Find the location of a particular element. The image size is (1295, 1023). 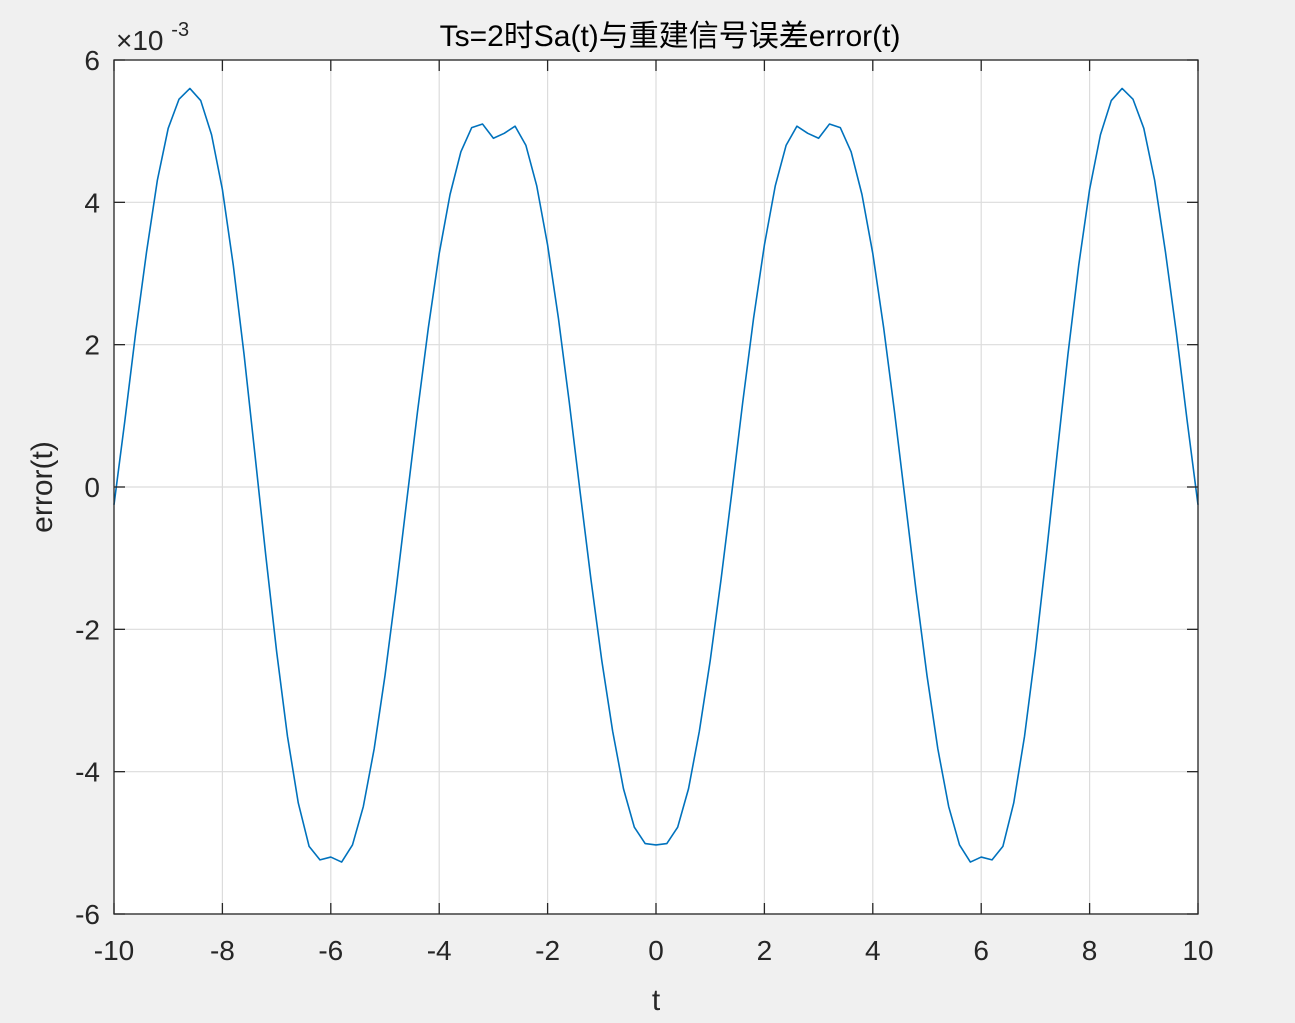

chart-title: Ts=2时Sa(t)与重建信号误差error(t) is located at coordinates (670, 36).